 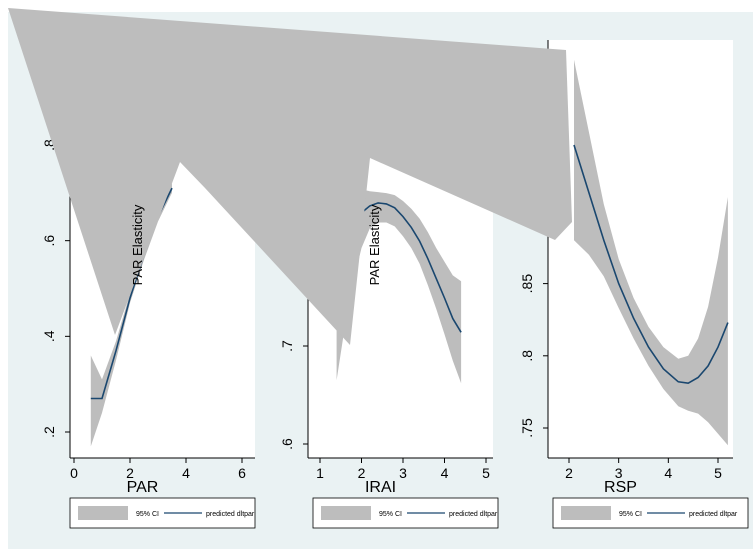 I want to click on x-tick-label: 1, so click(x=320, y=473).